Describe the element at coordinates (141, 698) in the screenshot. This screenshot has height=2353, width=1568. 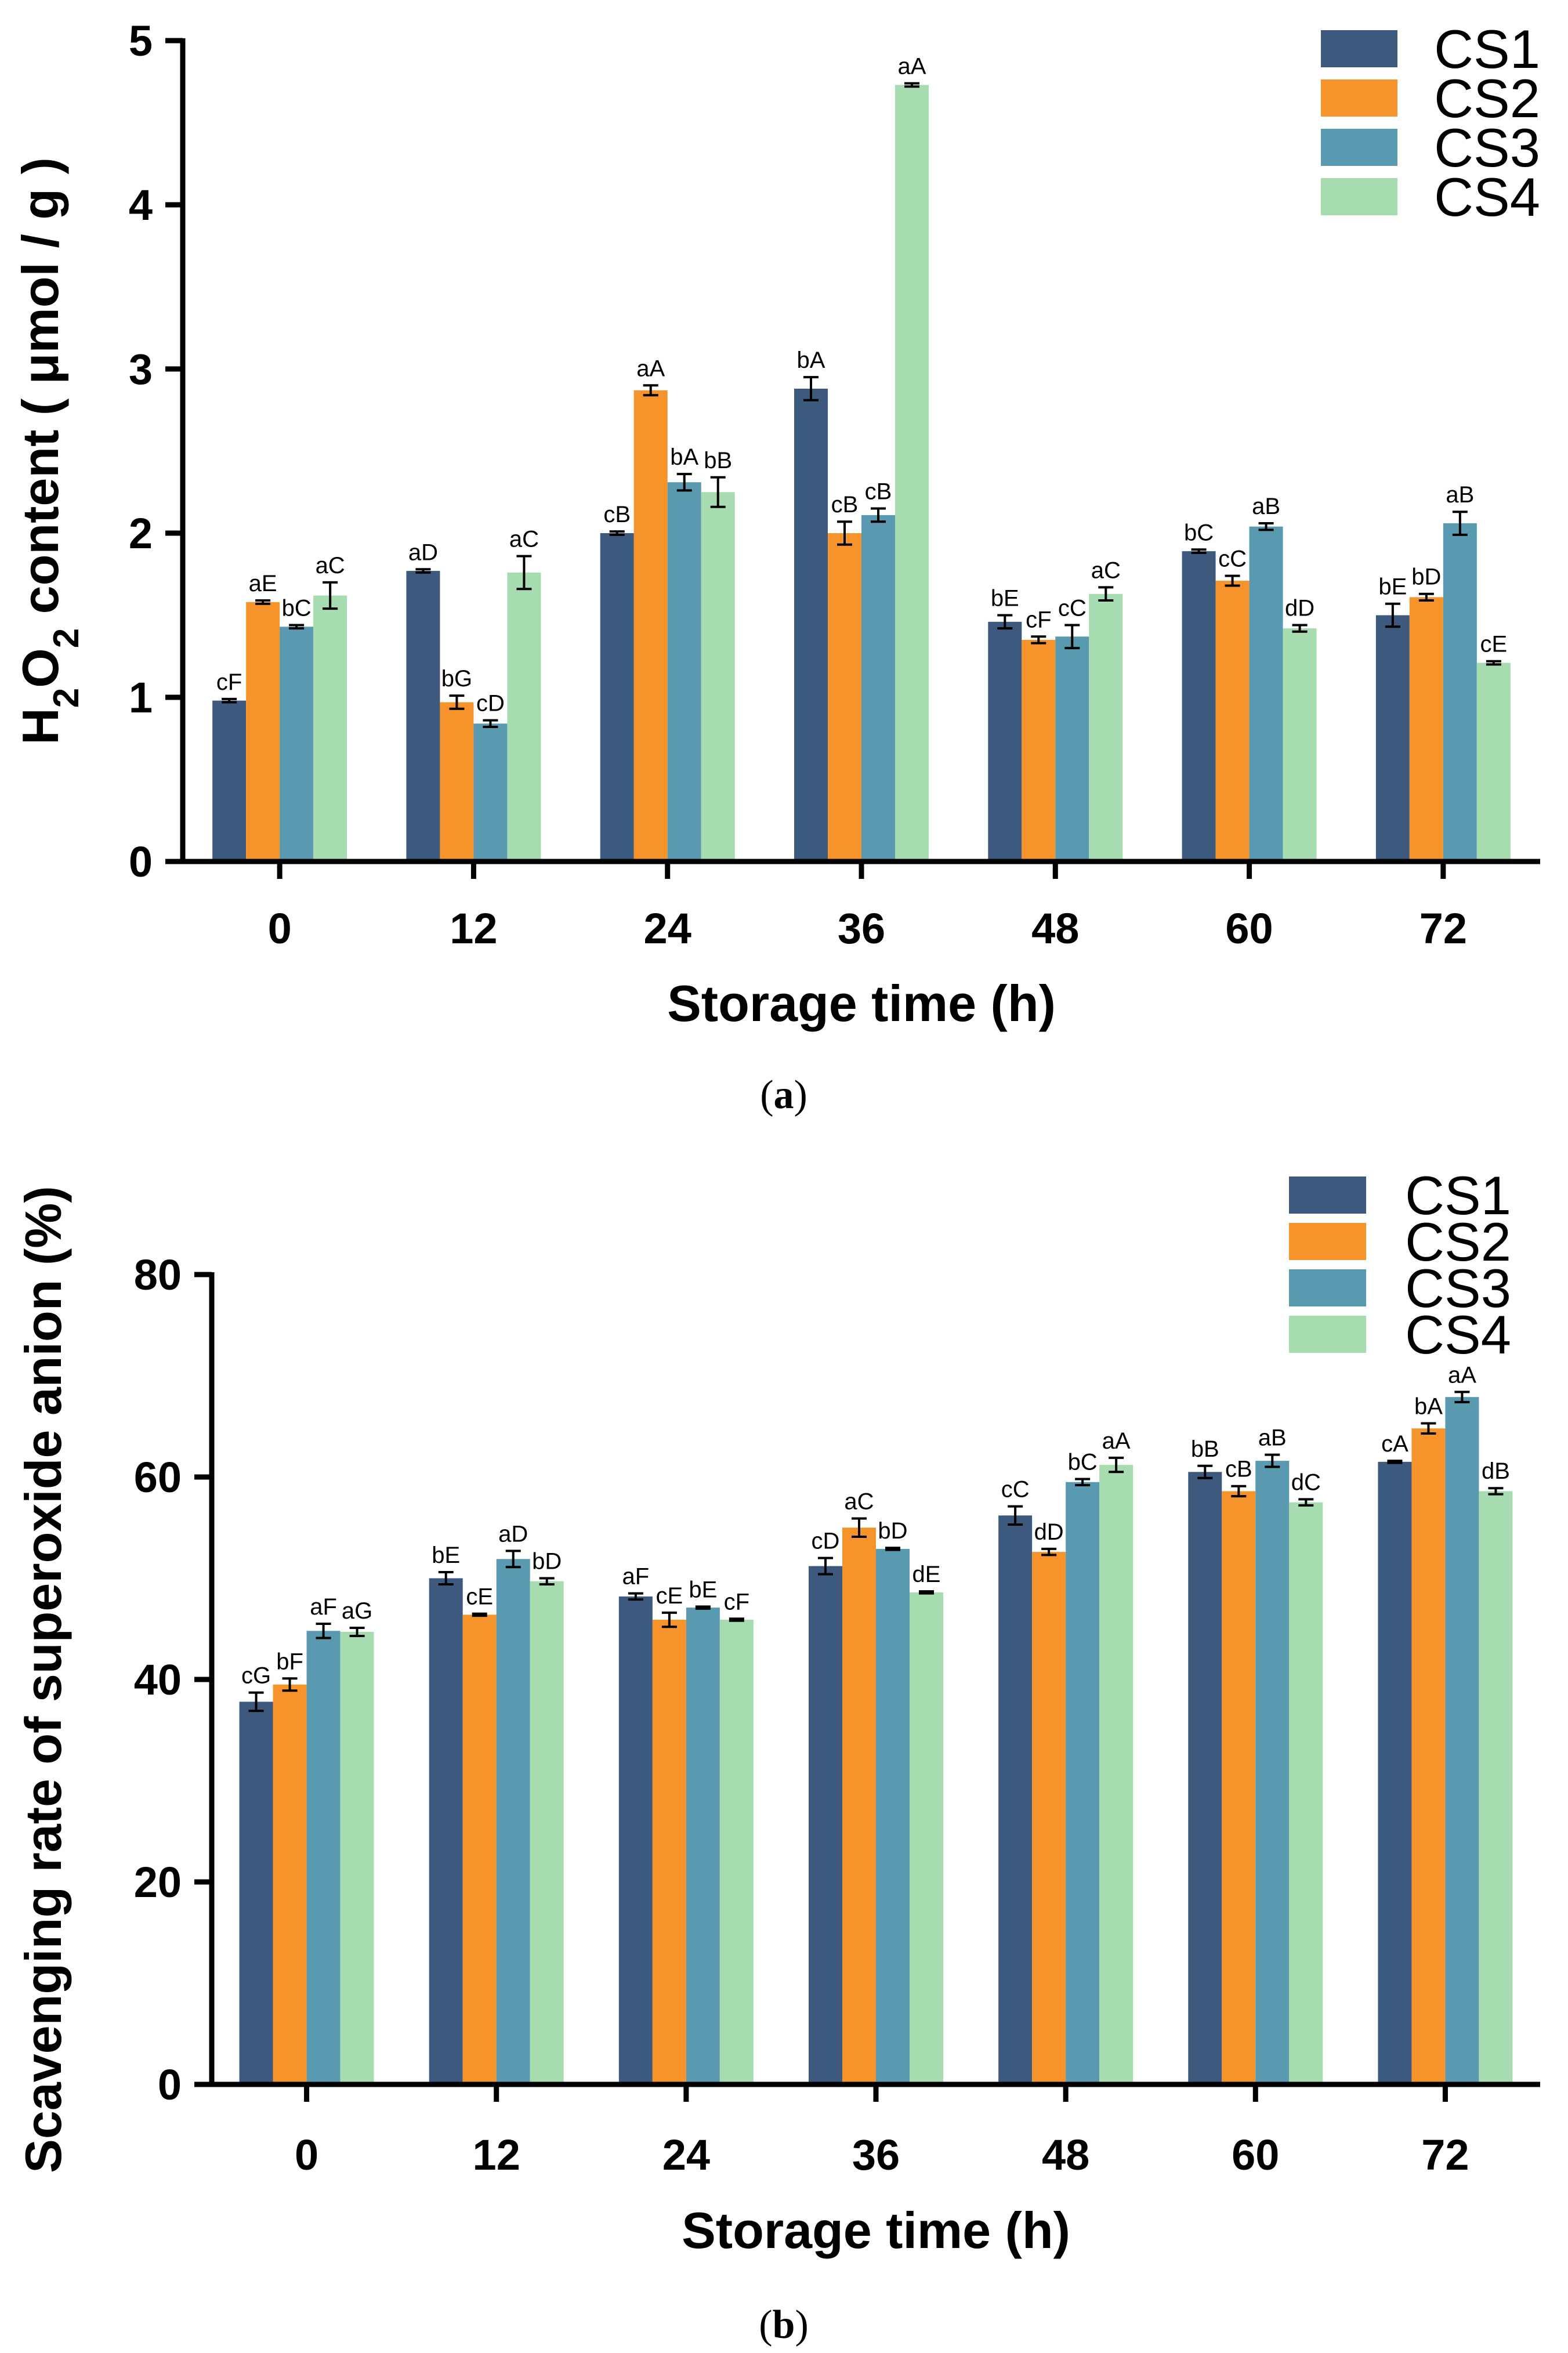
I see `y-tick-label: 1` at that location.